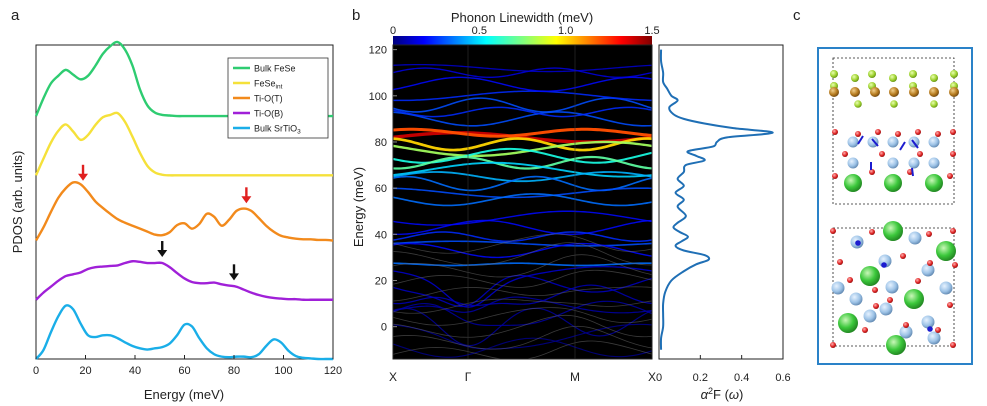 Image resolution: width=987 pixels, height=406 pixels. What do you see at coordinates (268, 85) in the screenshot?
I see `pdos-legend-label-1: FeSeint` at bounding box center [268, 85].